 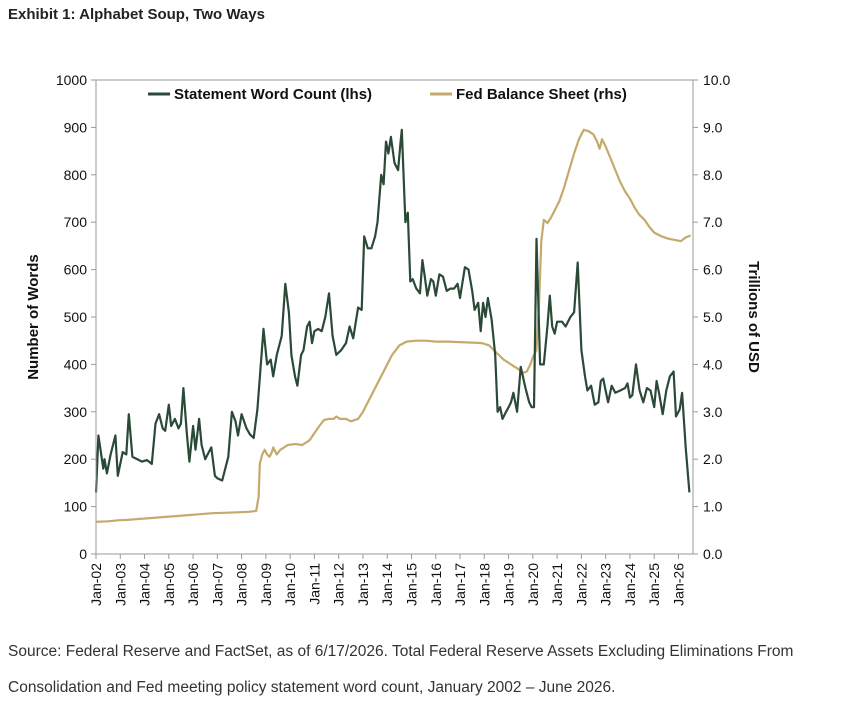 I want to click on x-tick-label: Jan-05, so click(x=169, y=584).